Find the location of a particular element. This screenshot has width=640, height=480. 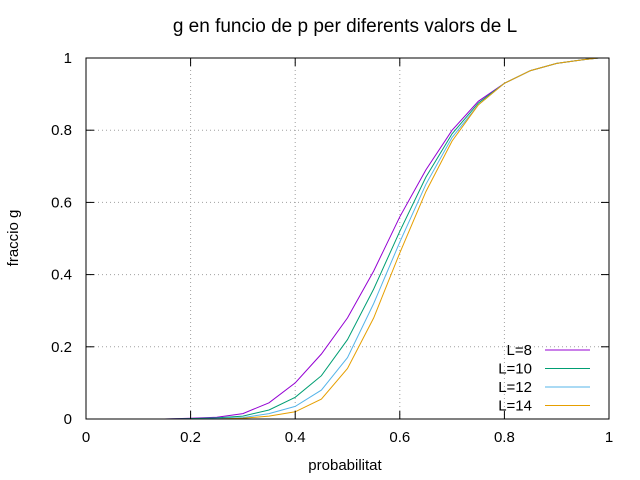

legend-label: L=14 is located at coordinates (515, 406).